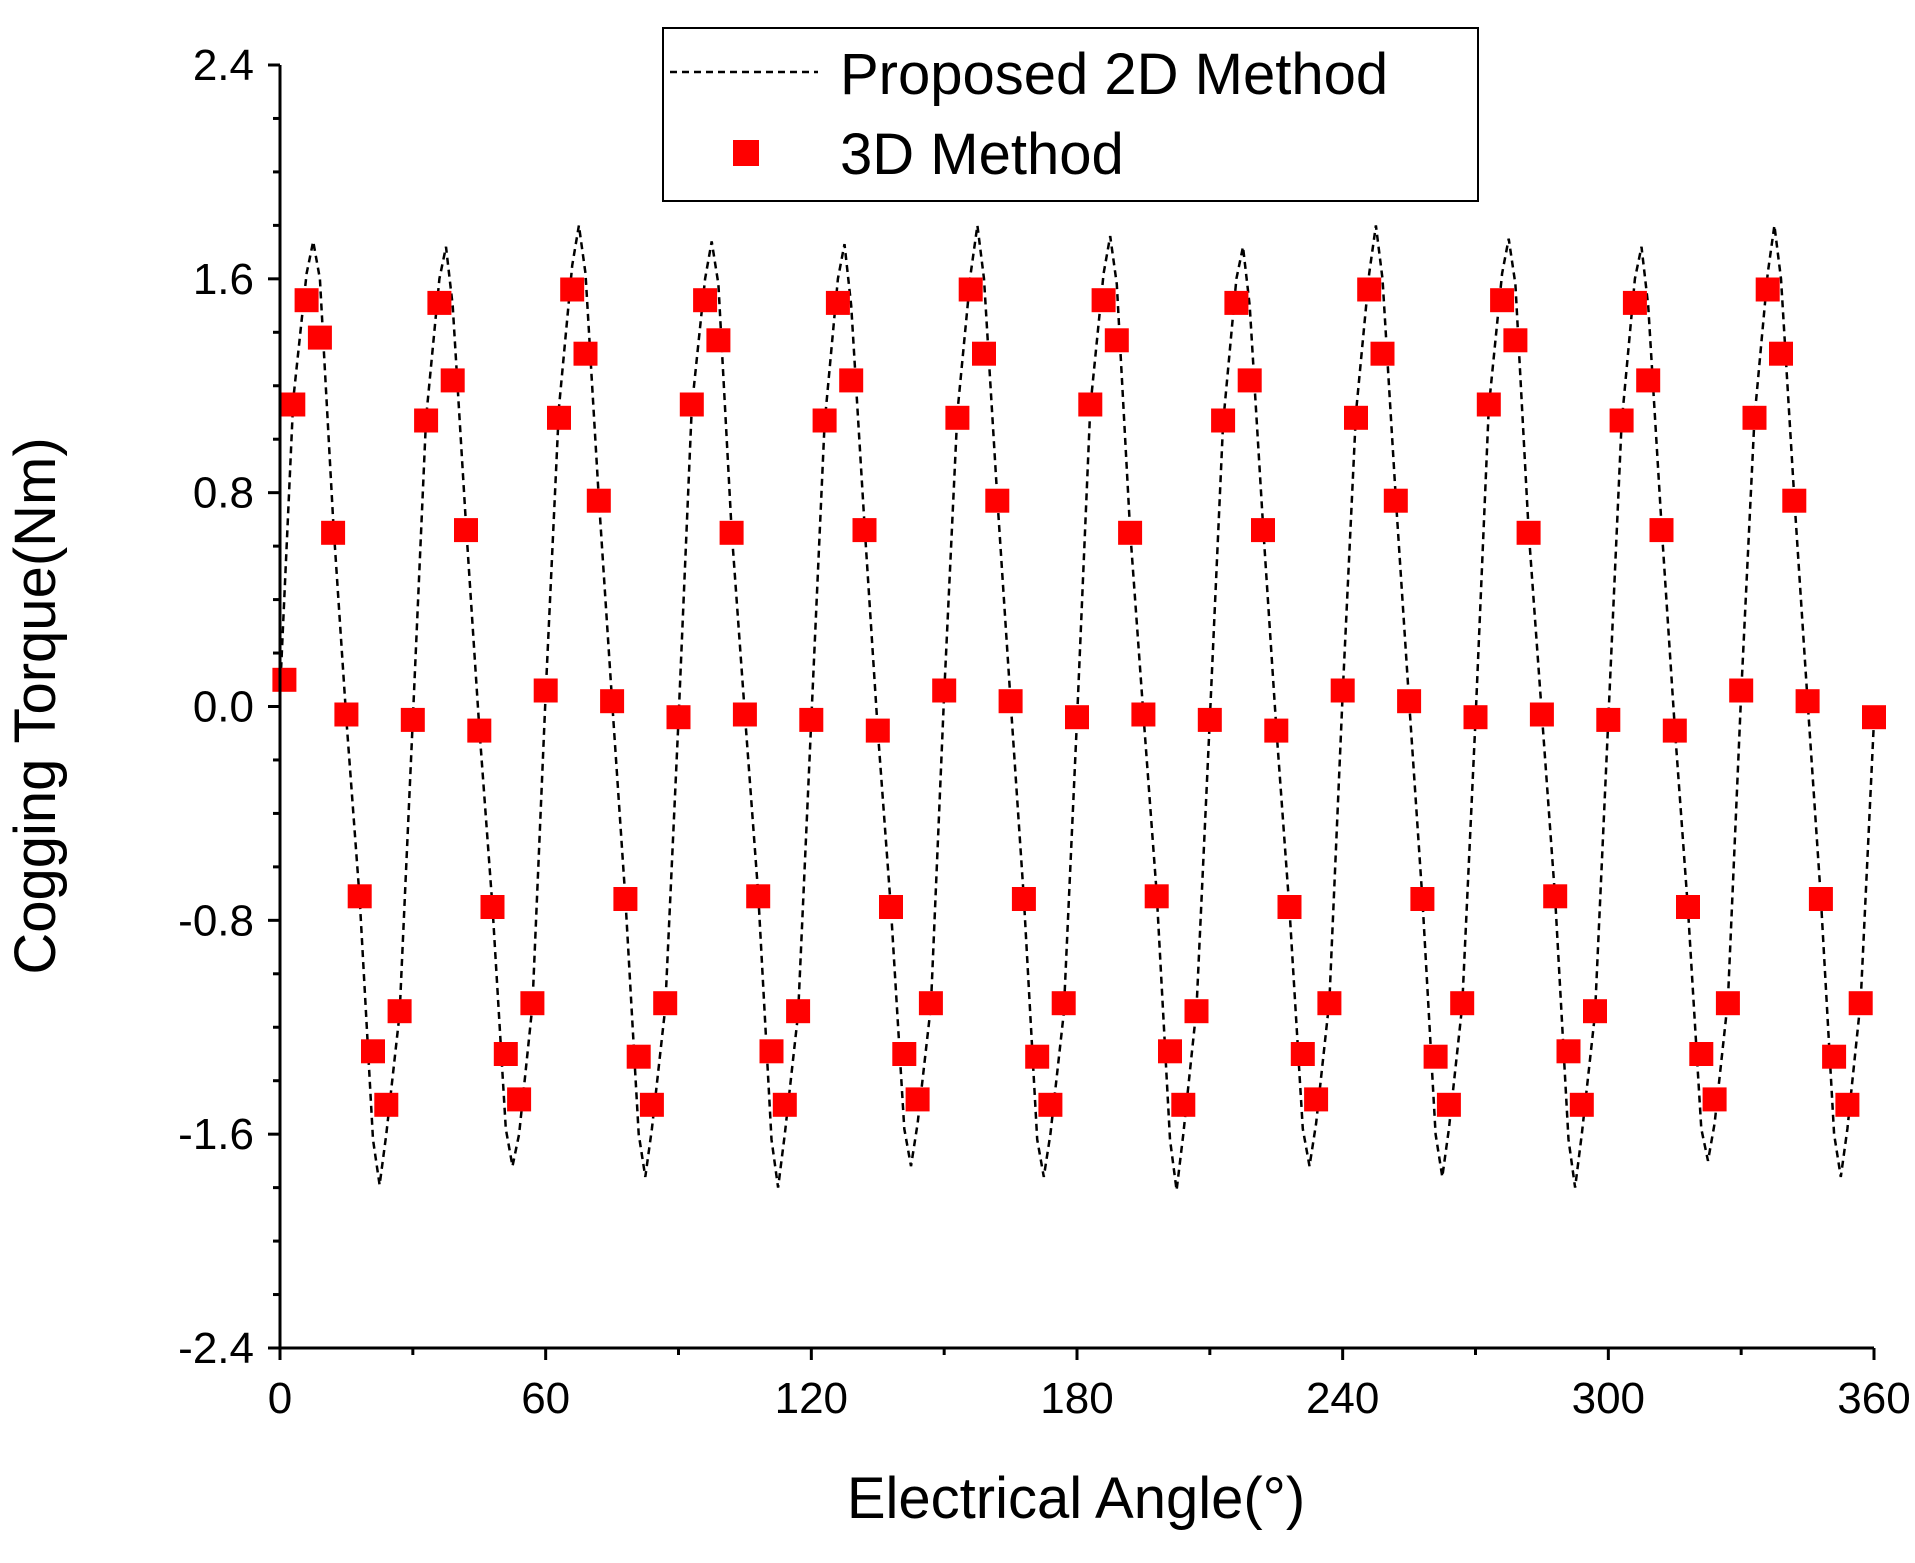 The width and height of the screenshot is (1915, 1563). What do you see at coordinates (216, 1134) in the screenshot?
I see `y-tick-label: -1.6` at bounding box center [216, 1134].